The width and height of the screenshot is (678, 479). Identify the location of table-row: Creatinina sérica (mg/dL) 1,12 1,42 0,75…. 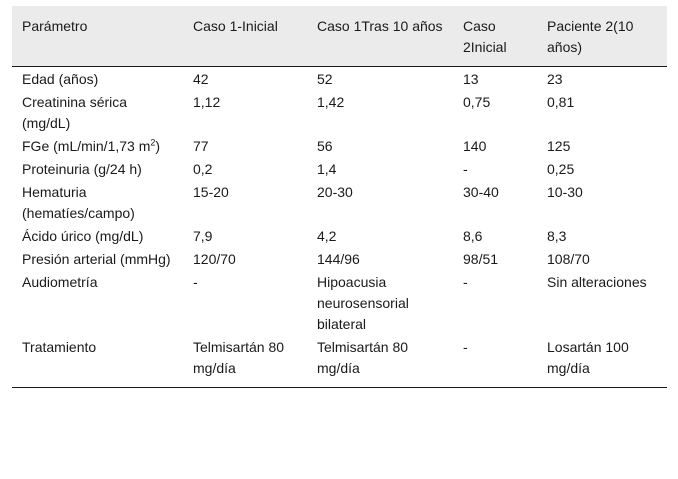
(339, 114).